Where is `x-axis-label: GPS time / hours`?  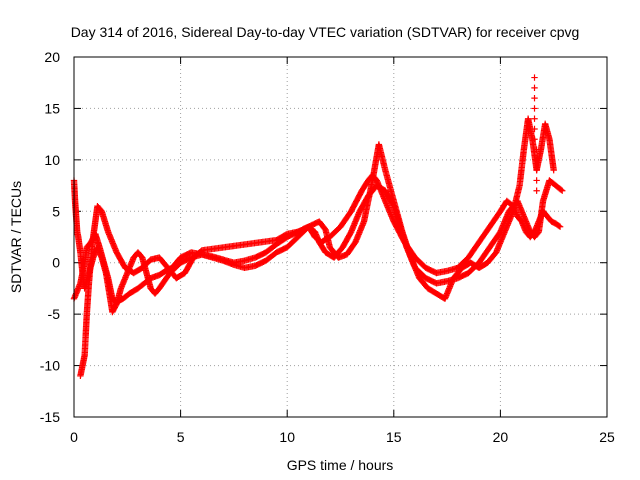 x-axis-label: GPS time / hours is located at coordinates (340, 465).